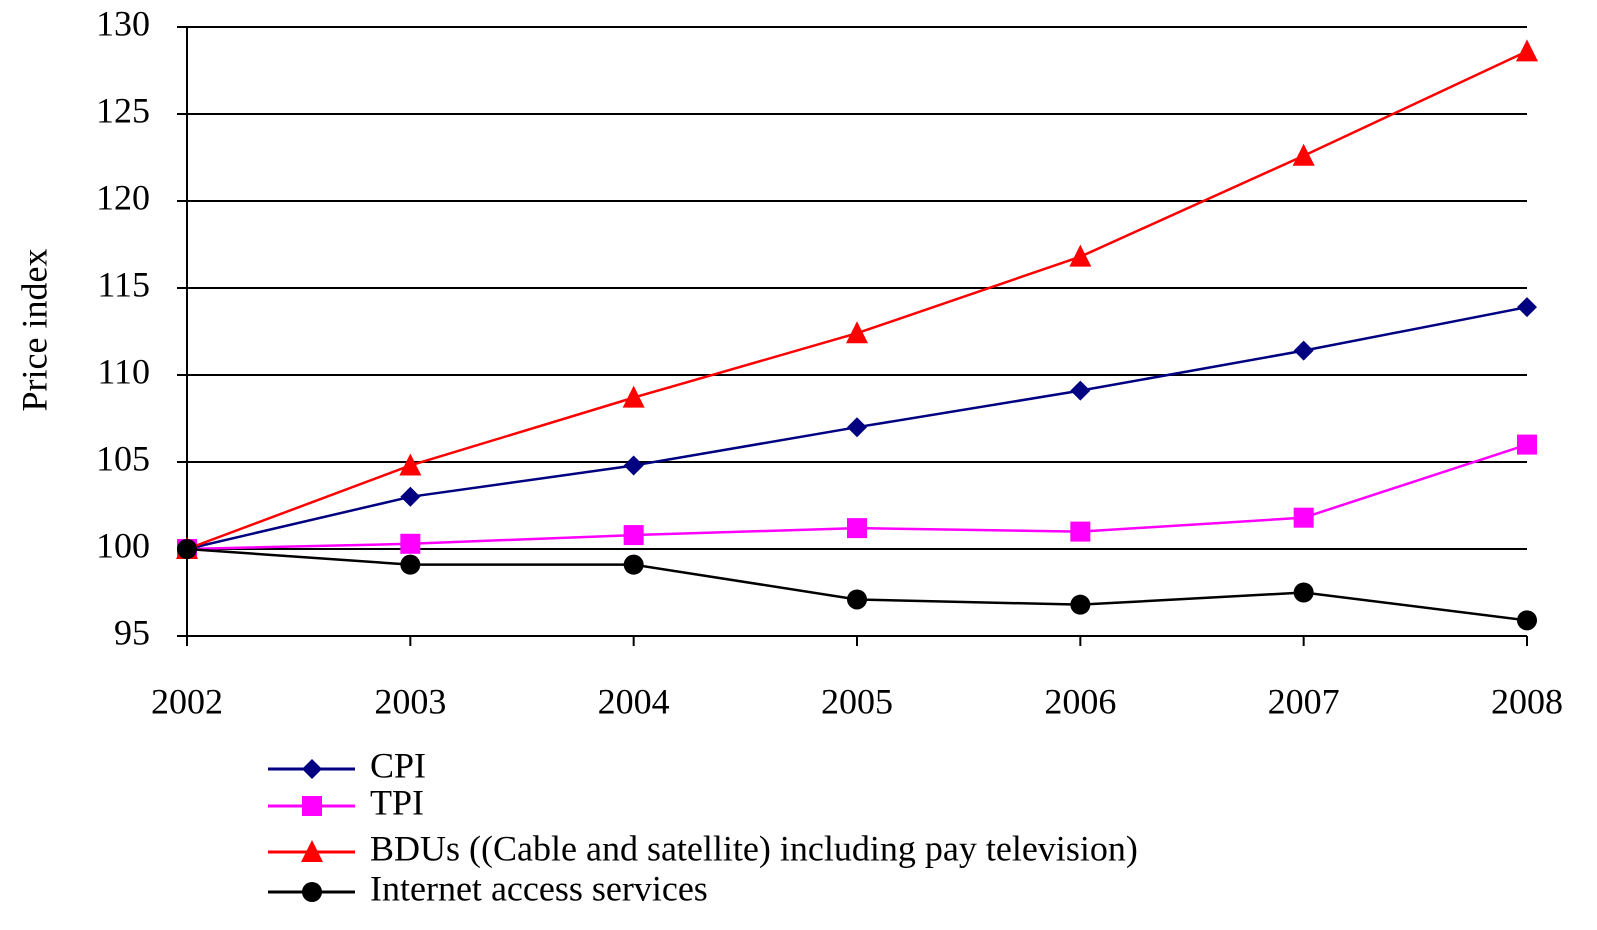  What do you see at coordinates (123, 197) in the screenshot?
I see `y-tick-label: 120` at bounding box center [123, 197].